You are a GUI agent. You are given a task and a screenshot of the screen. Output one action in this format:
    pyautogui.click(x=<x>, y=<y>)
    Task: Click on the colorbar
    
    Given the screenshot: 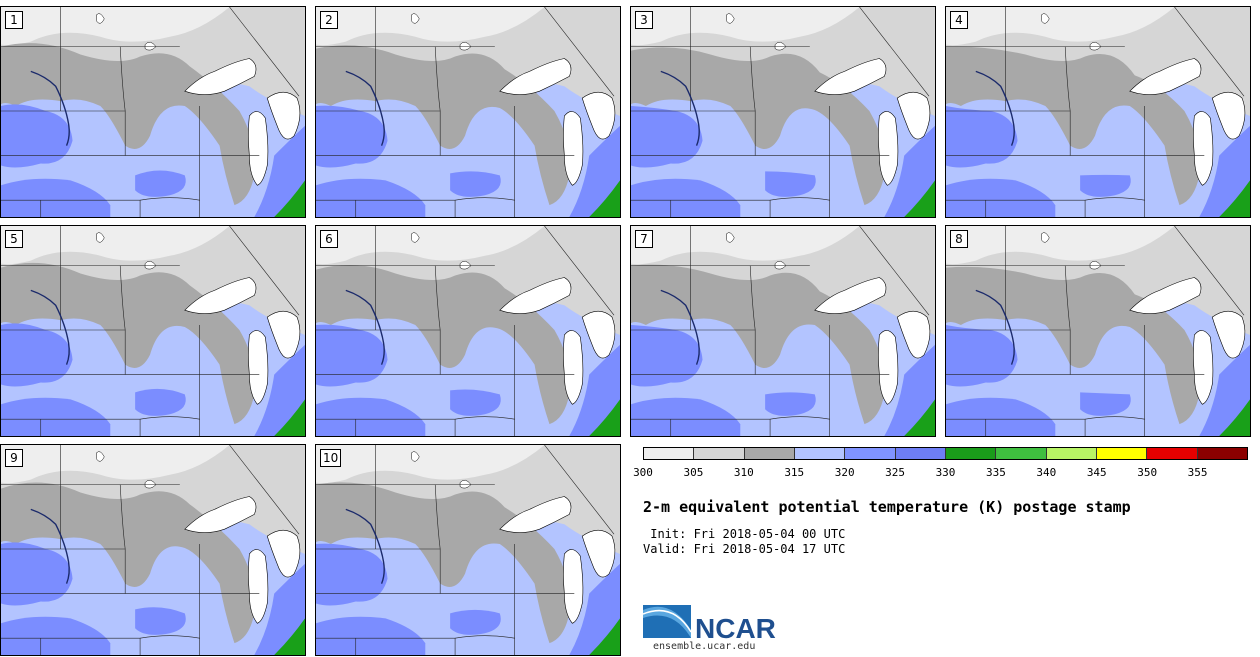 What is the action you would take?
    pyautogui.click(x=945, y=453)
    